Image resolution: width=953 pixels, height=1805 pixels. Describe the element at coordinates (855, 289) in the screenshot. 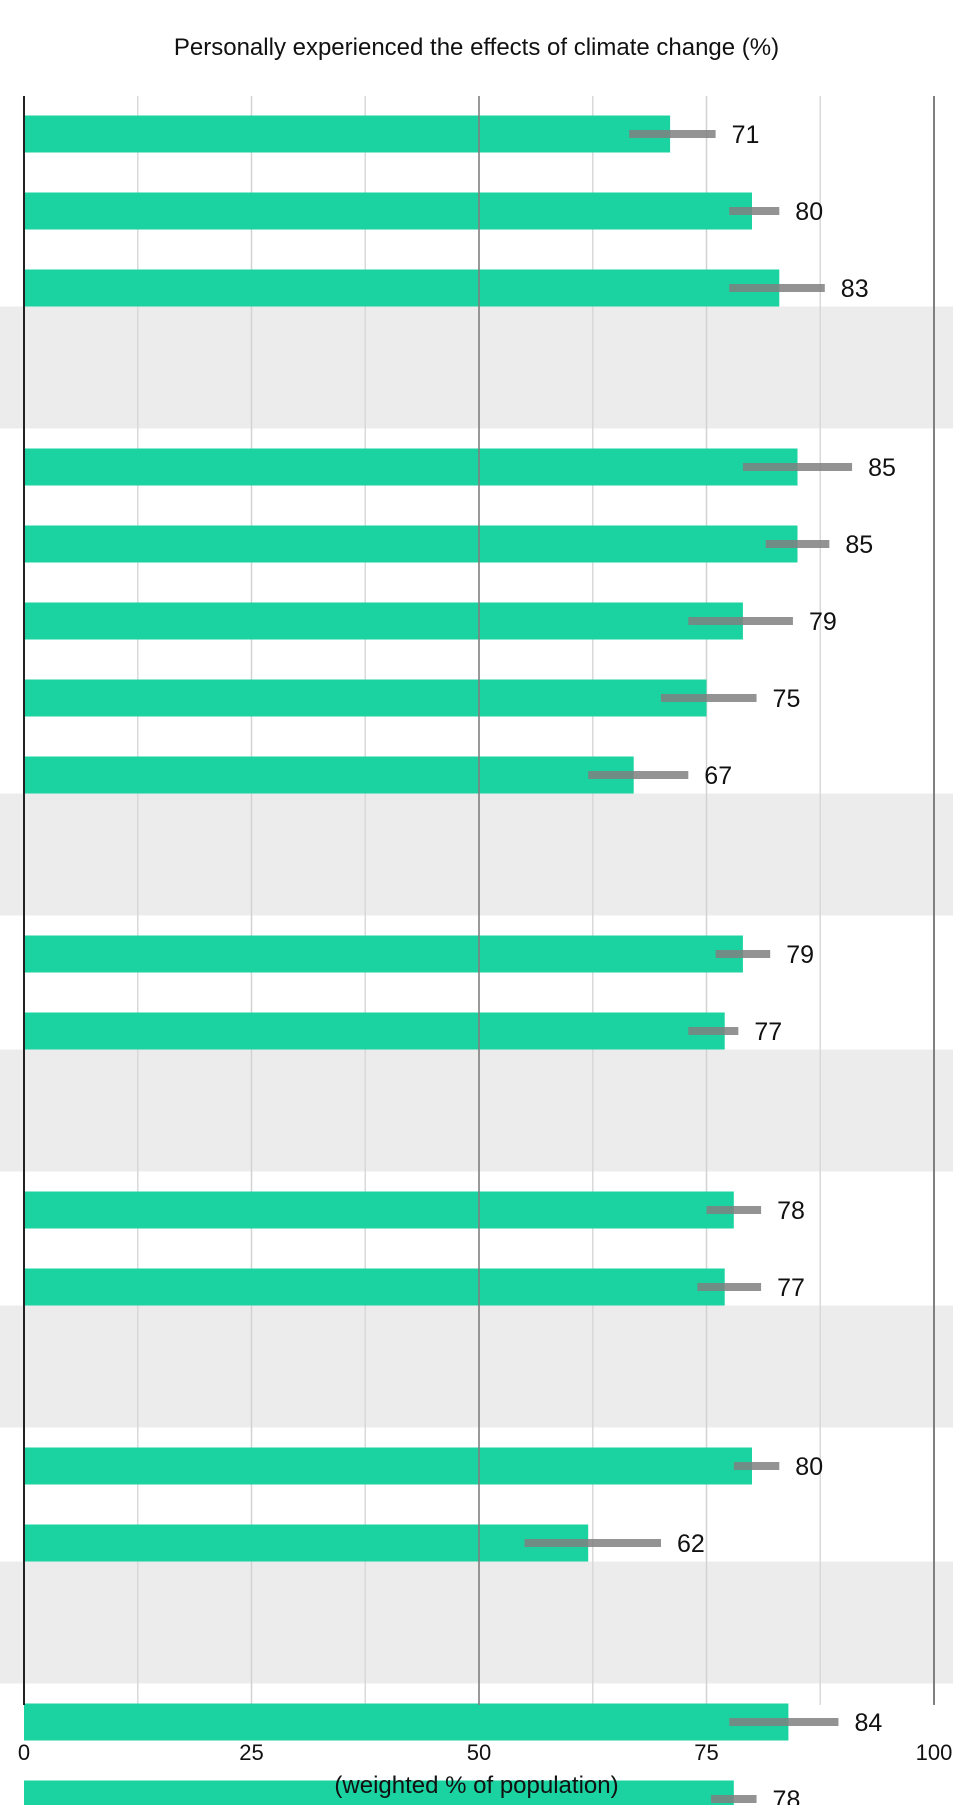

I see `value-label: 83` at that location.